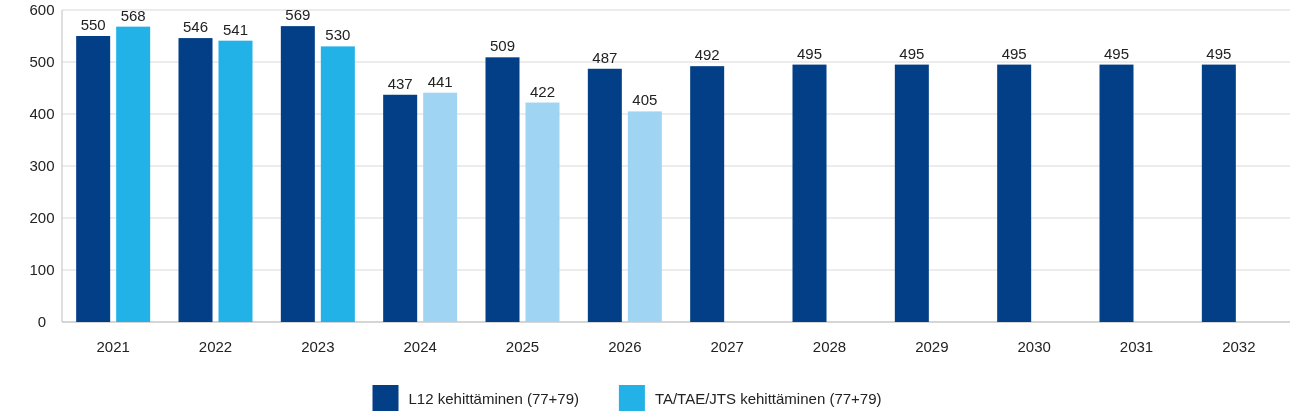 The image size is (1298, 412). What do you see at coordinates (522, 346) in the screenshot?
I see `x-tick-label: 2025` at bounding box center [522, 346].